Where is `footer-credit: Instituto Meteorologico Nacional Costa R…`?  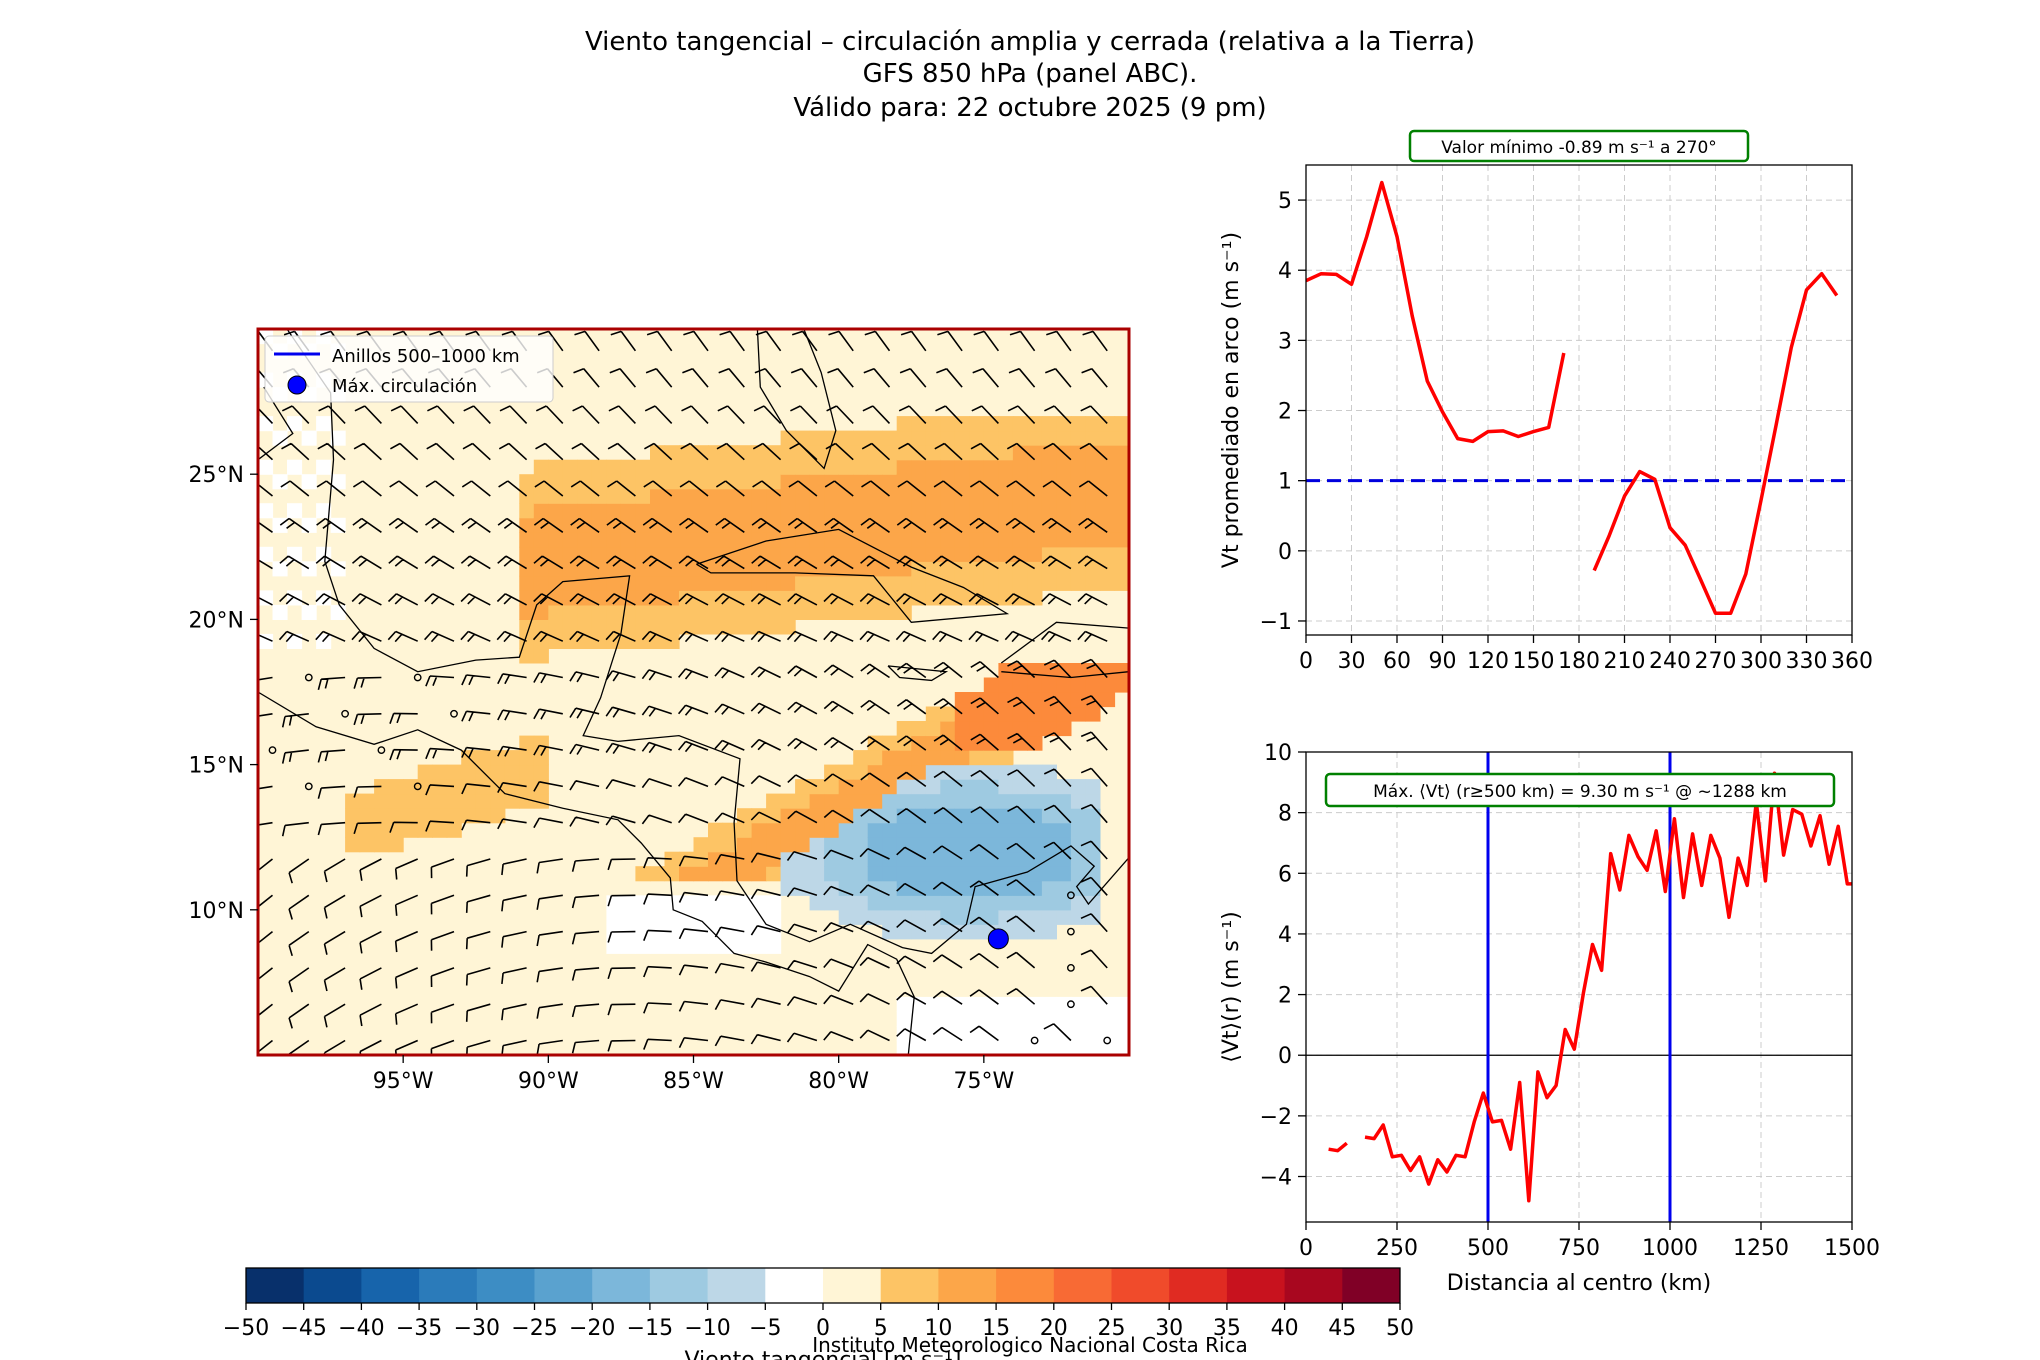 footer-credit: Instituto Meteorologico Nacional Costa R… is located at coordinates (1030, 1345).